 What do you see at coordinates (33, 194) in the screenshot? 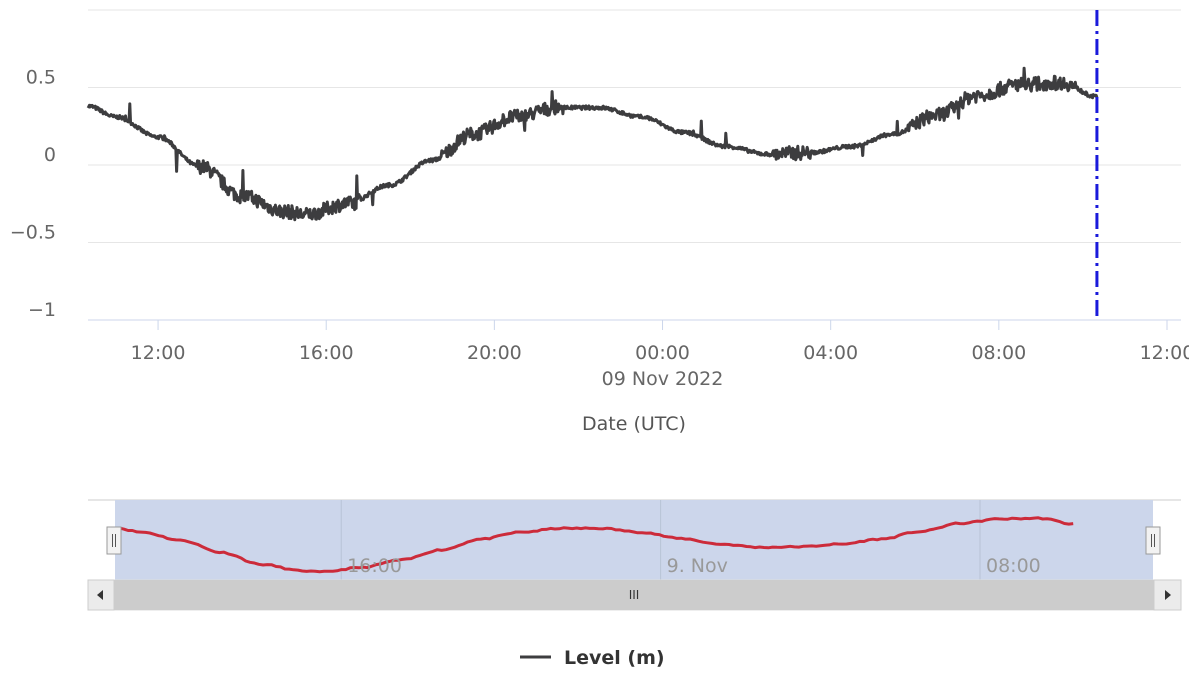
I see `y-axis-labels: 0.5 0 −0.5 −1` at bounding box center [33, 194].